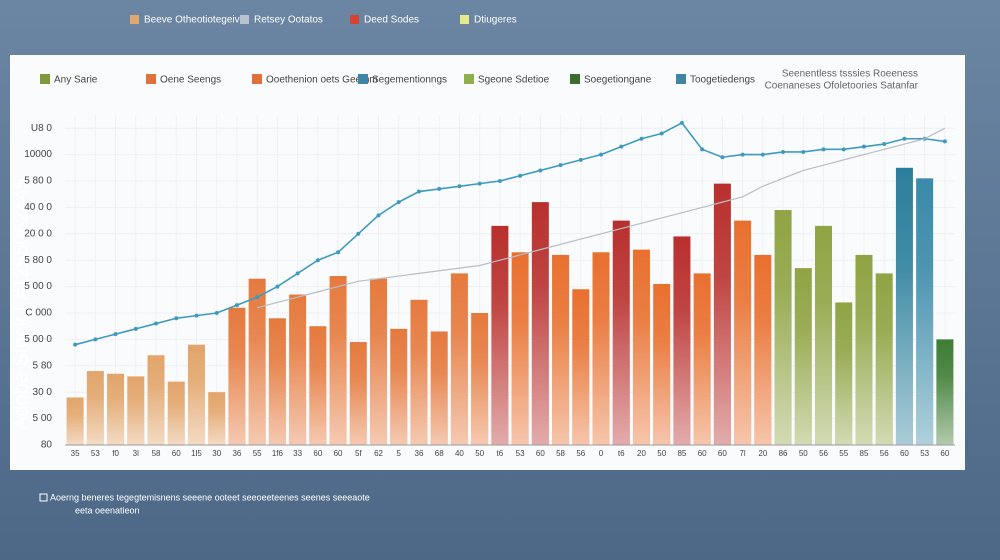 The width and height of the screenshot is (1000, 560). Describe the element at coordinates (391, 20) in the screenshot. I see `legend-label: Deed Sodes` at that location.